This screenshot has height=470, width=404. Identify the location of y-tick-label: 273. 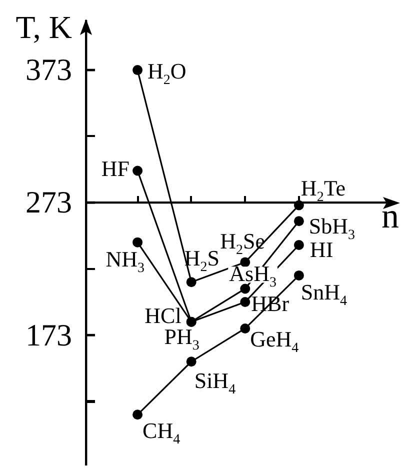
(49, 202).